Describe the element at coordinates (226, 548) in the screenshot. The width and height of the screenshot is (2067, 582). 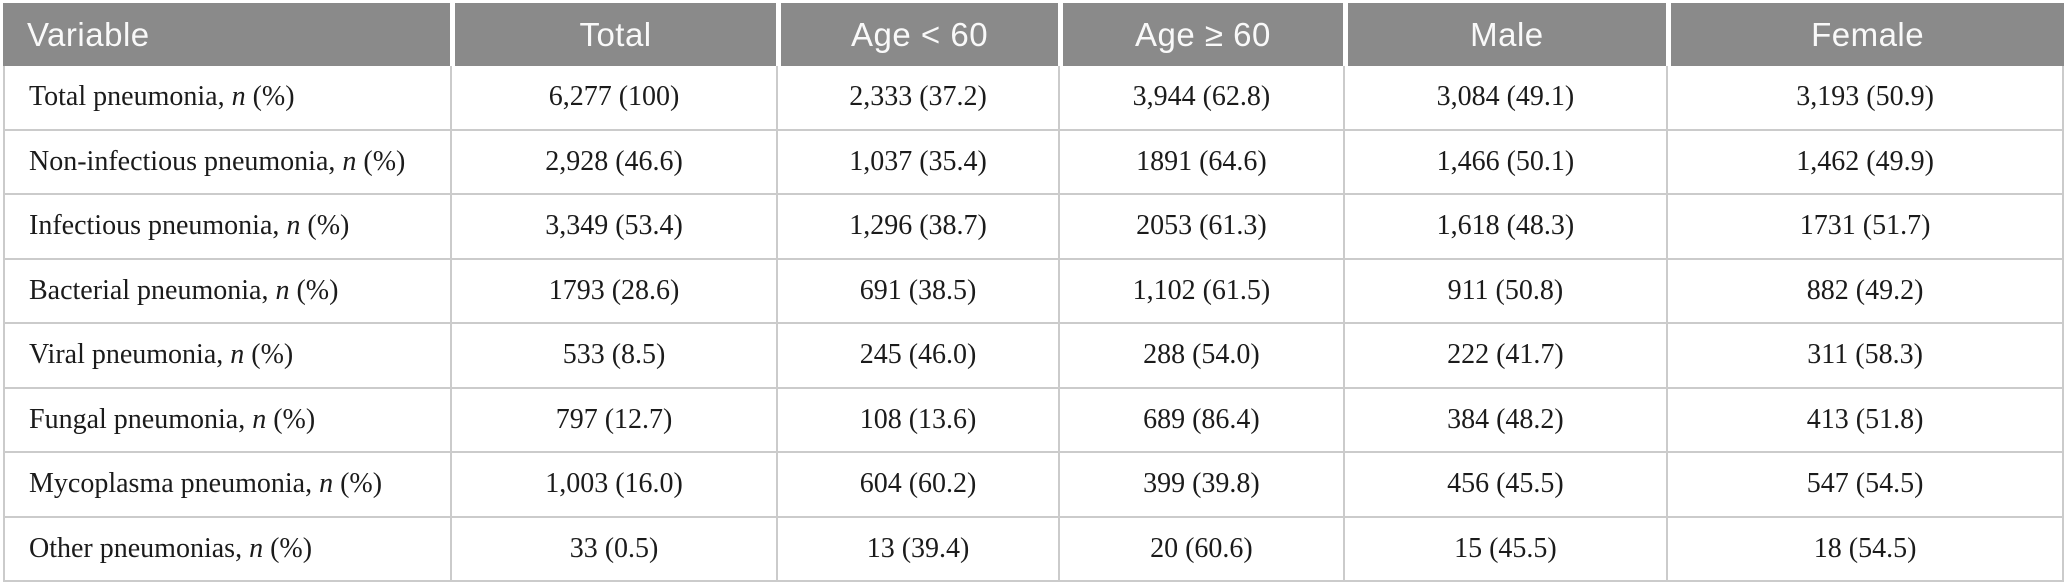
I see `row-label: Other pneumonias, n (%)` at that location.